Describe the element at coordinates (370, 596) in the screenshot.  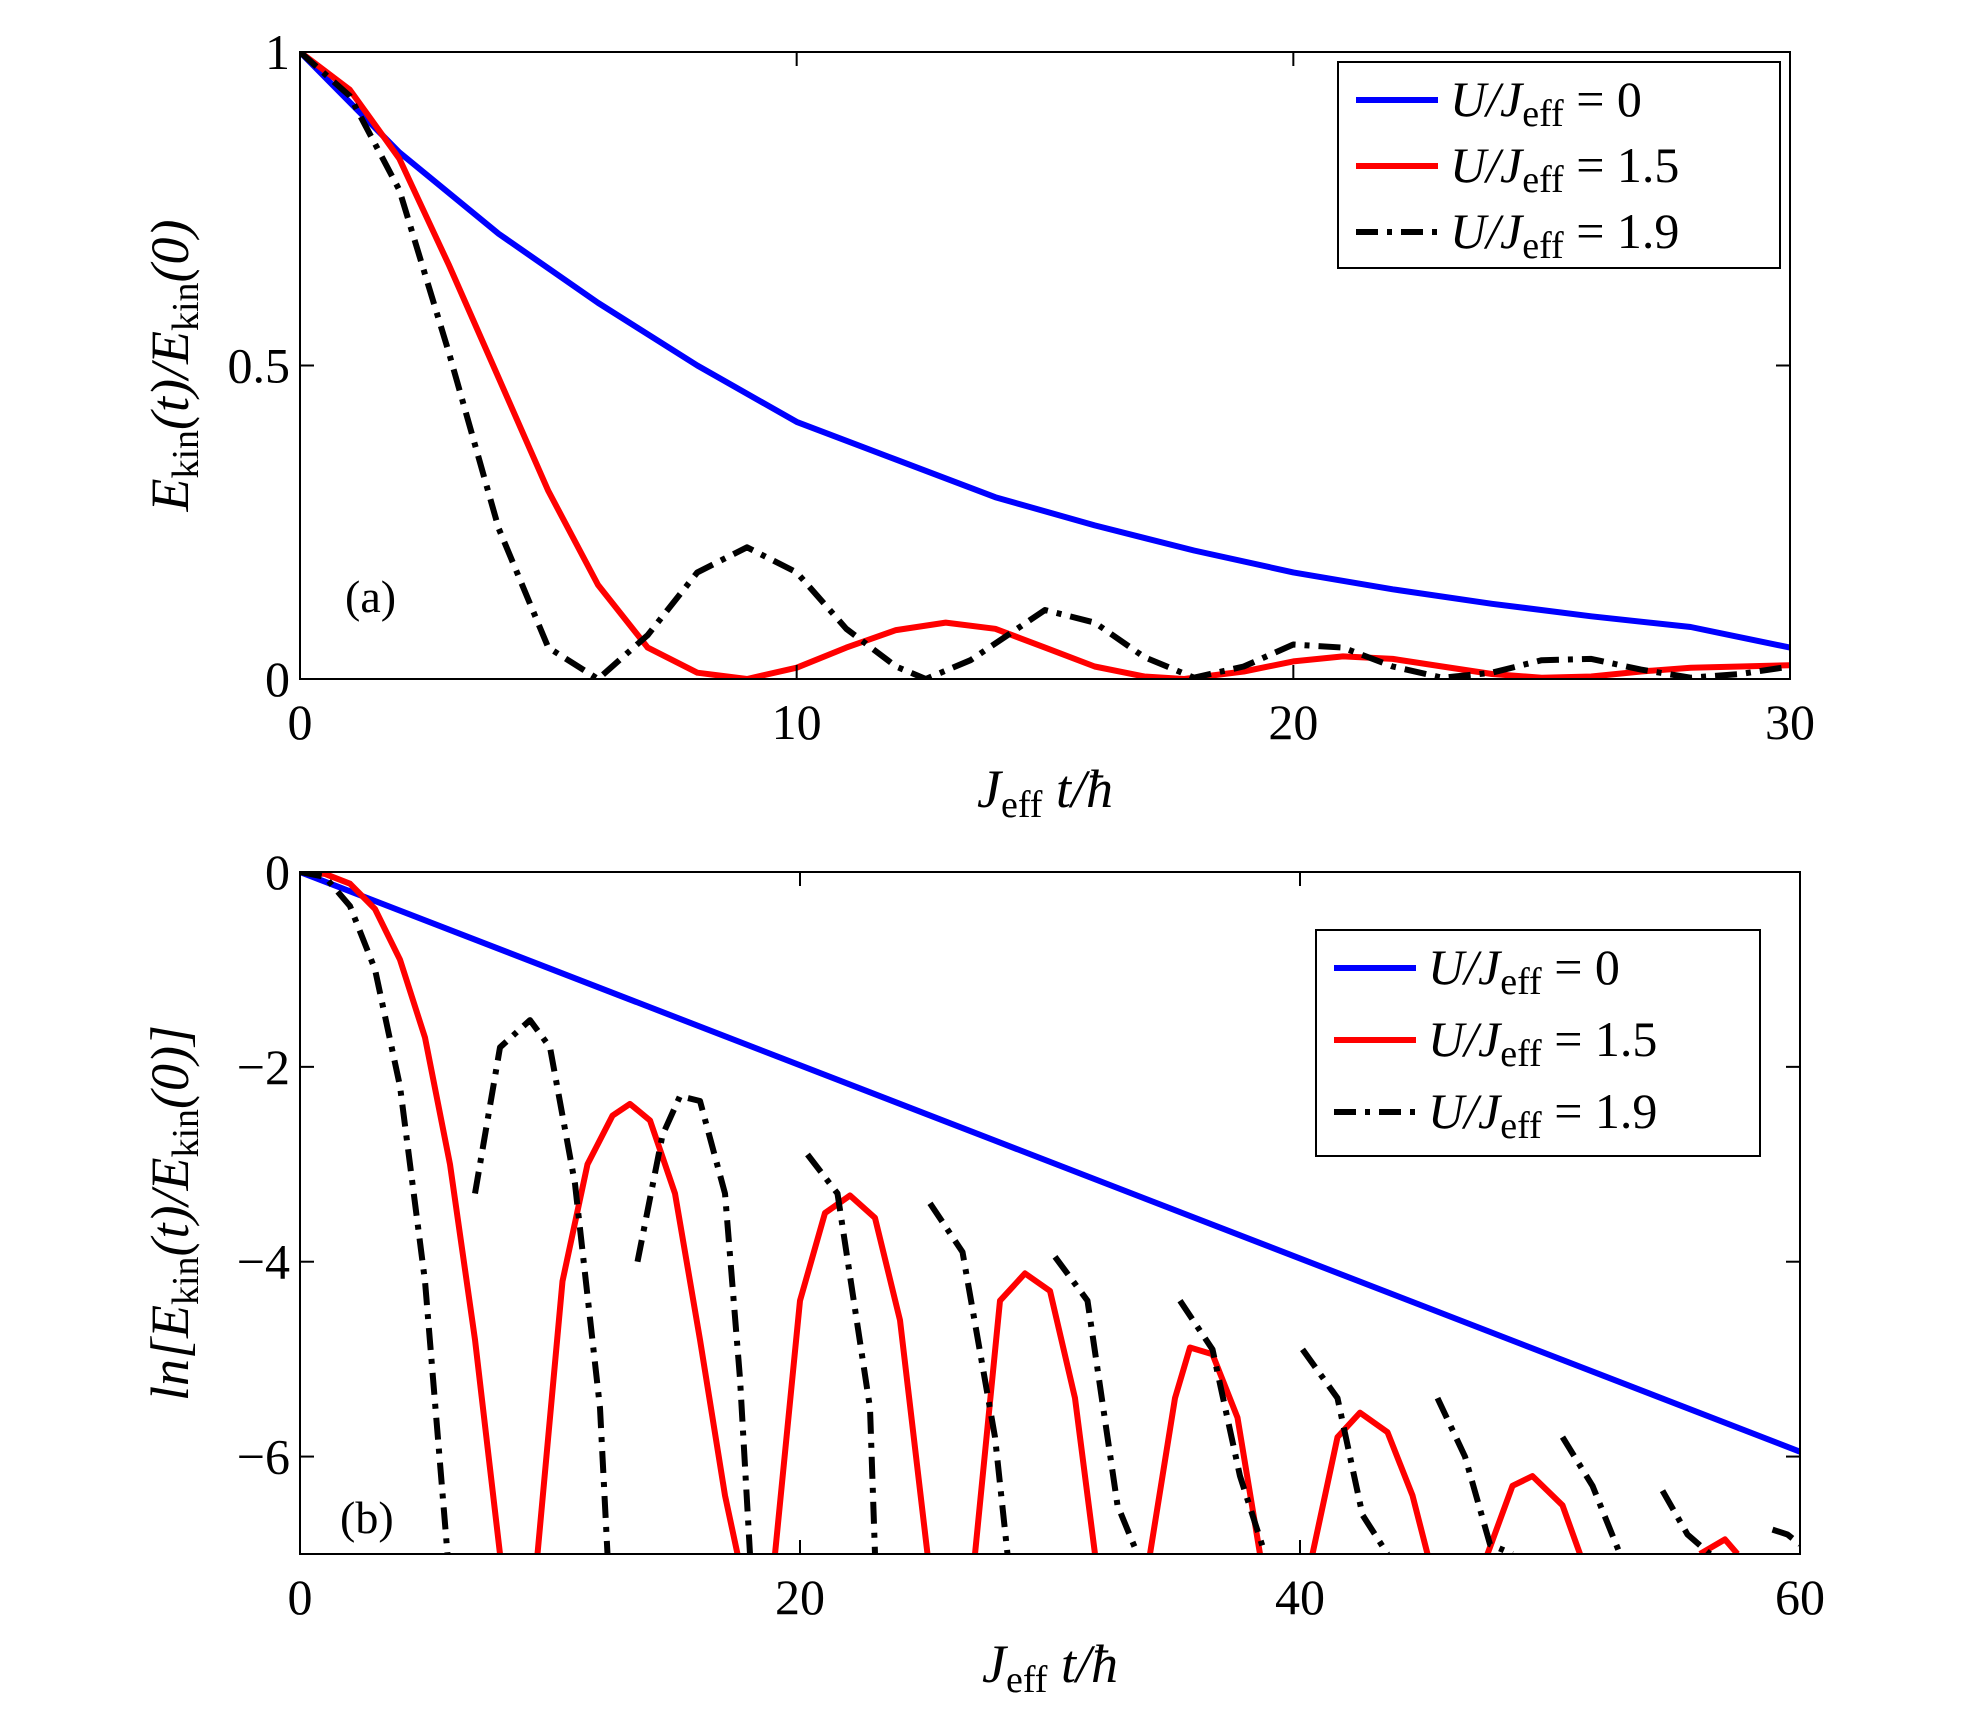
I see `panel-label: (a)` at that location.